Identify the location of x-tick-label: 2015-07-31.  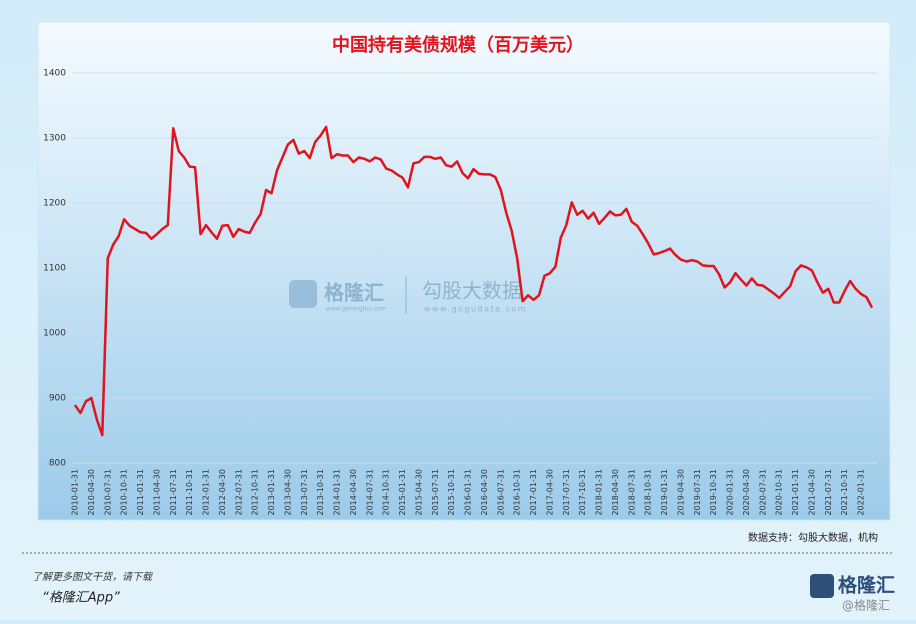
(435, 492).